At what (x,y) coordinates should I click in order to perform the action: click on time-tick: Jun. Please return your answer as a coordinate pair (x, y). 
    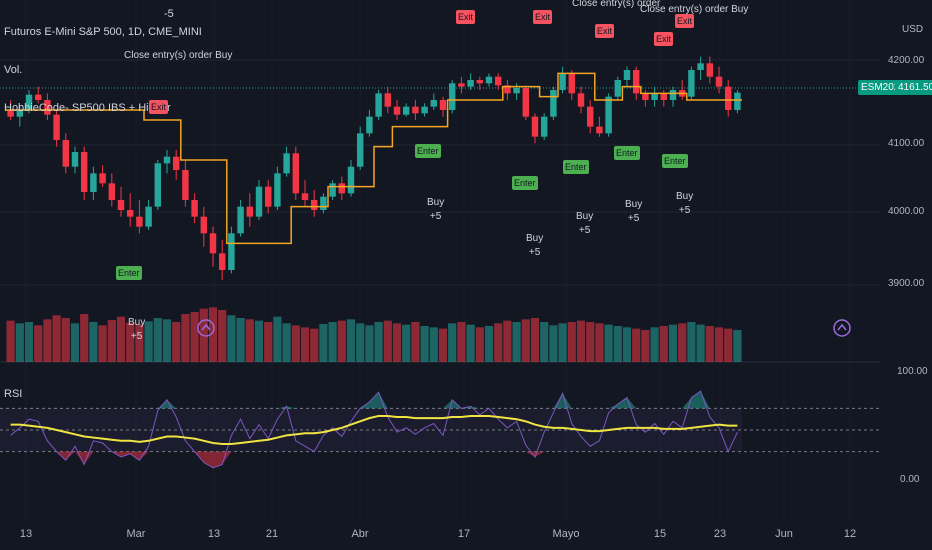
    Looking at the image, I should click on (784, 534).